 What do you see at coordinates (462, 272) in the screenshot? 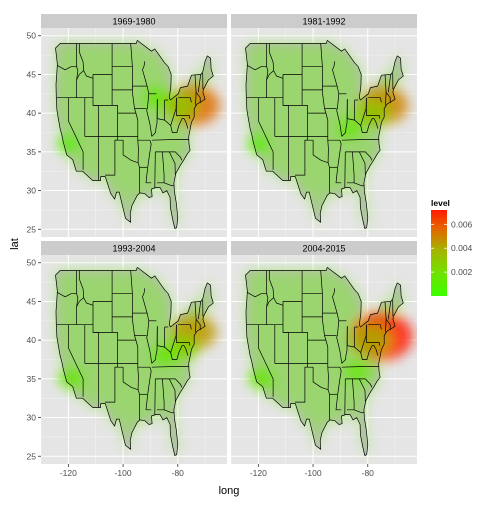
I see `legend-tick-label: 0.002` at bounding box center [462, 272].